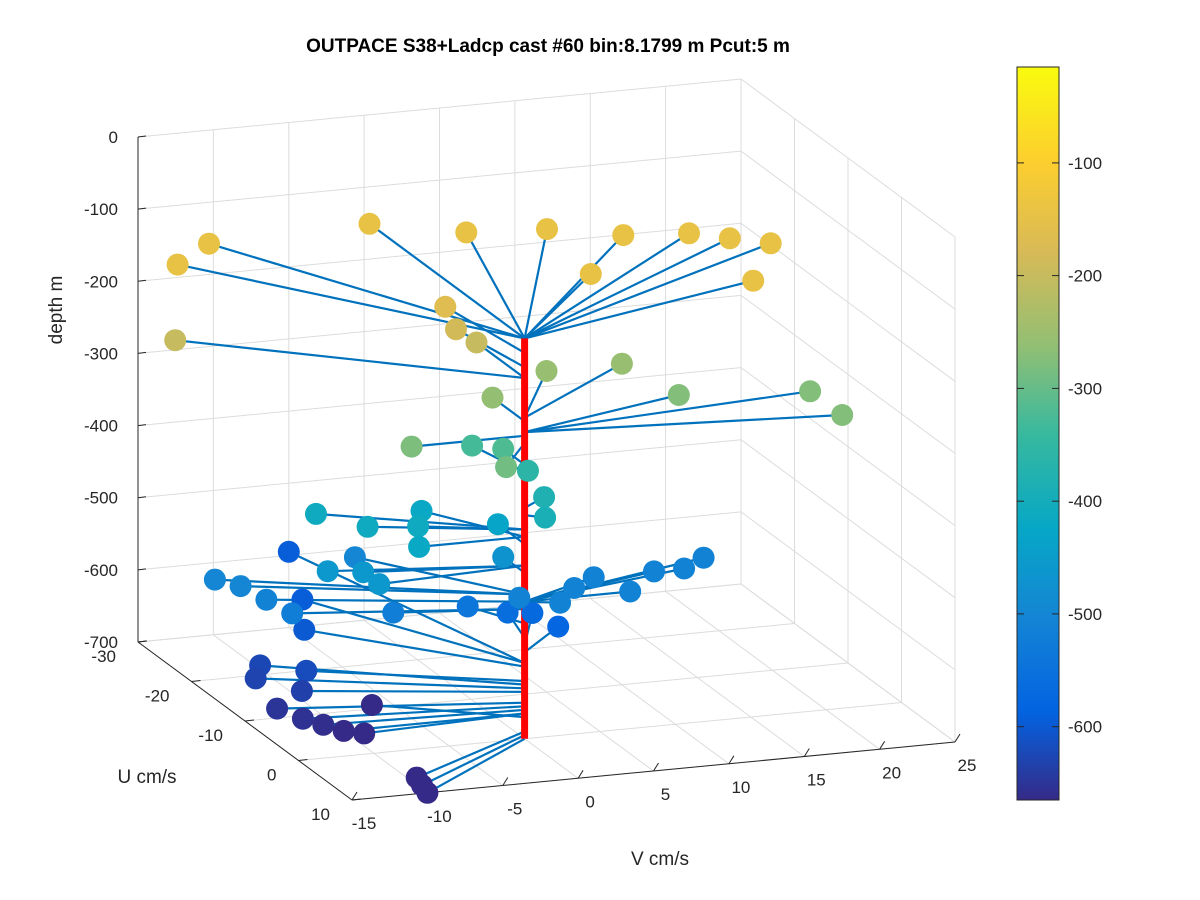  What do you see at coordinates (1038, 433) in the screenshot?
I see `colorbar` at bounding box center [1038, 433].